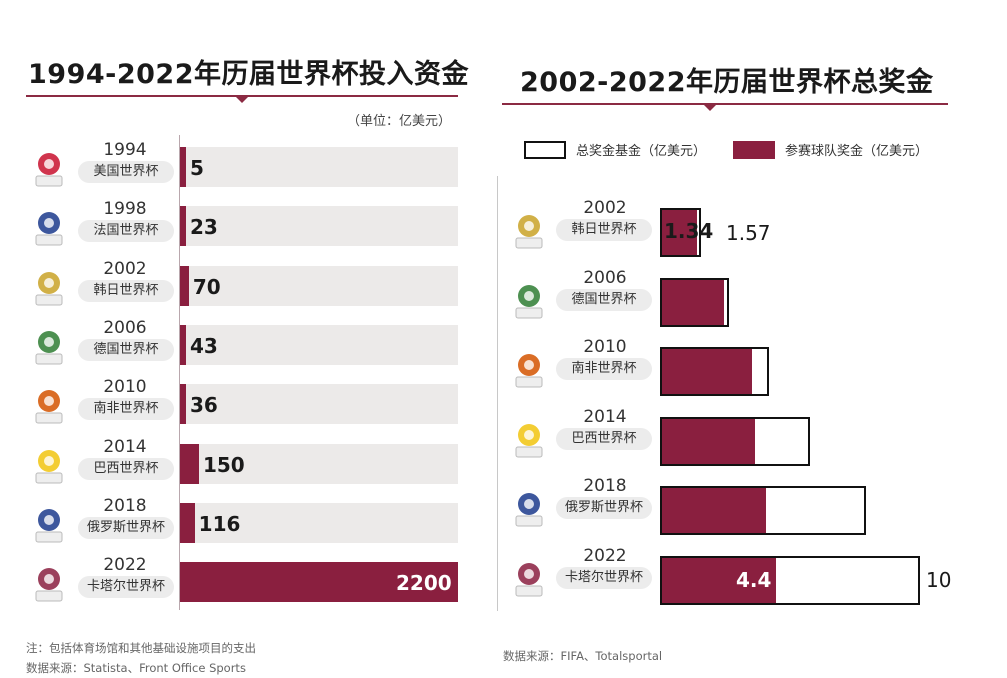  I want to click on left-host-label: 南非世界杯, so click(126, 409).